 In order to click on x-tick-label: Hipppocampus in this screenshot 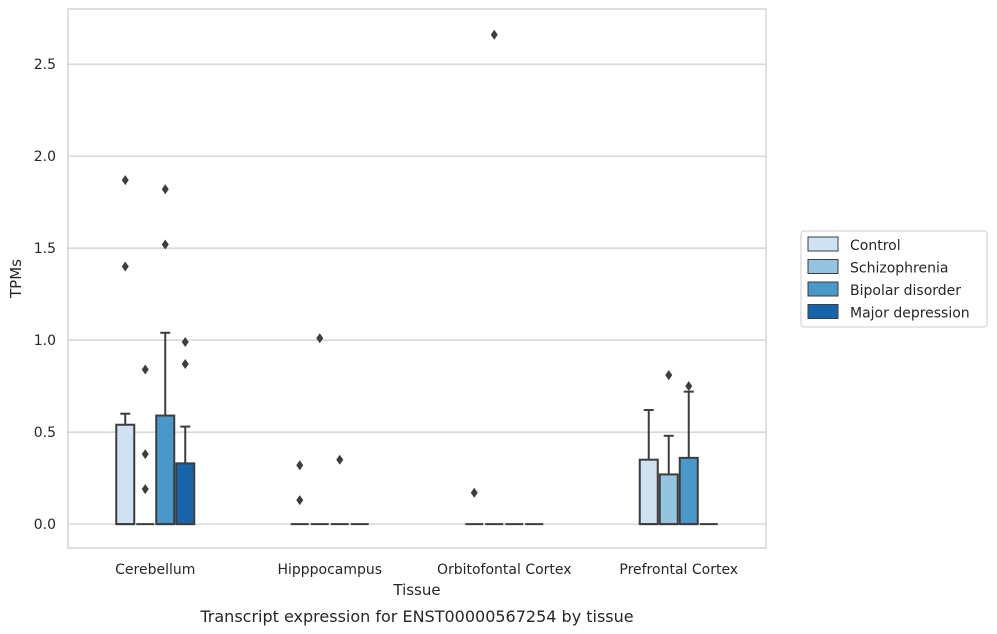, I will do `click(329, 570)`.